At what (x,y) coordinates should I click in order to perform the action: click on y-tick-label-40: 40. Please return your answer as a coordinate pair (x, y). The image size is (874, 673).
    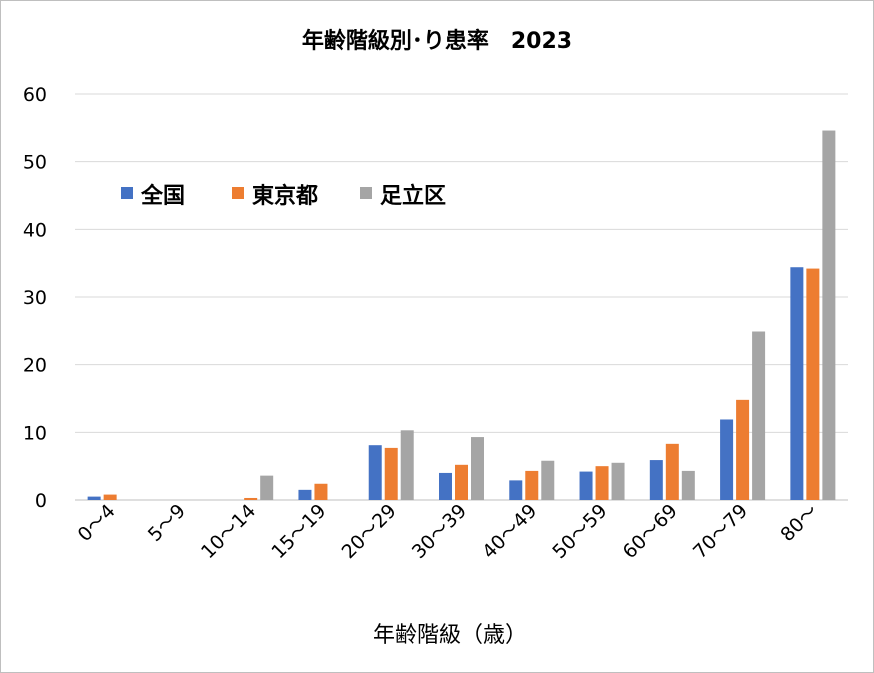
    Looking at the image, I should click on (35, 230).